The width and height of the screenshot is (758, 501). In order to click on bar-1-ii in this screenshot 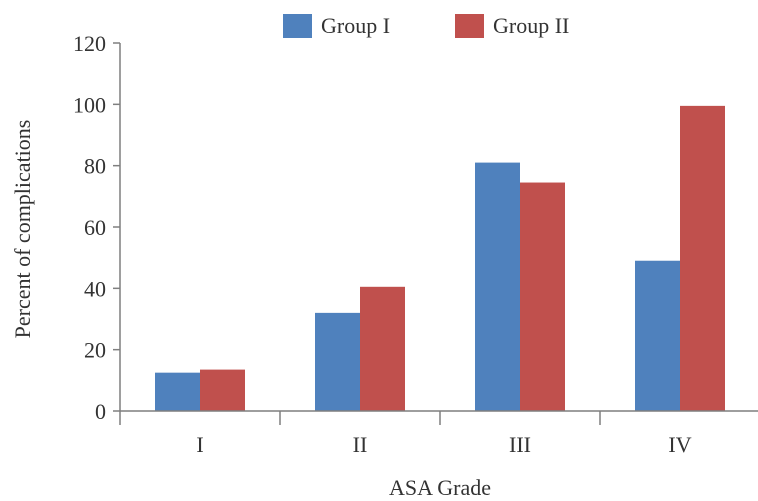, I will do `click(337, 361)`.